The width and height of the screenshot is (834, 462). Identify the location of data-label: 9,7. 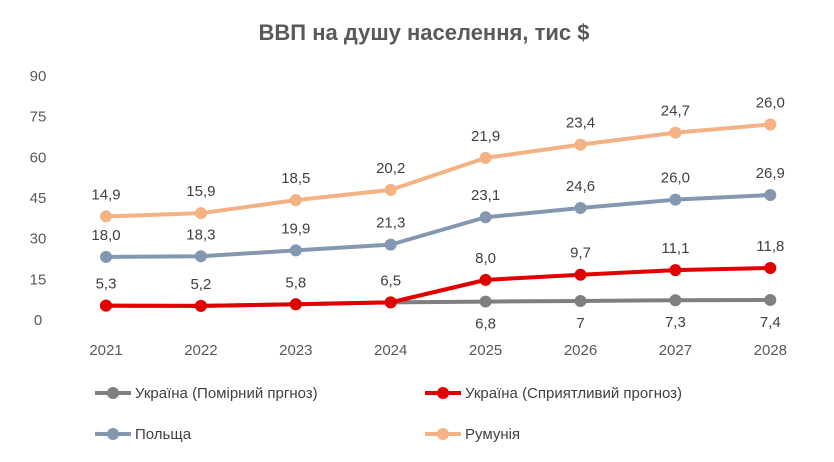
(580, 253).